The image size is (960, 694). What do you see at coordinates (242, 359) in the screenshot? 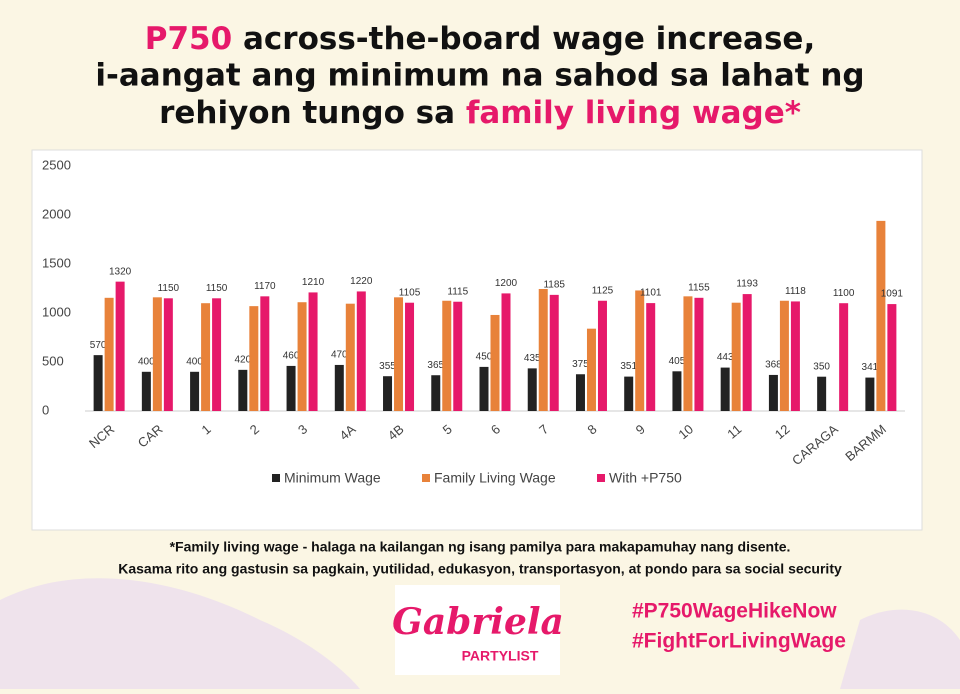
I see `data-label: 420` at bounding box center [242, 359].